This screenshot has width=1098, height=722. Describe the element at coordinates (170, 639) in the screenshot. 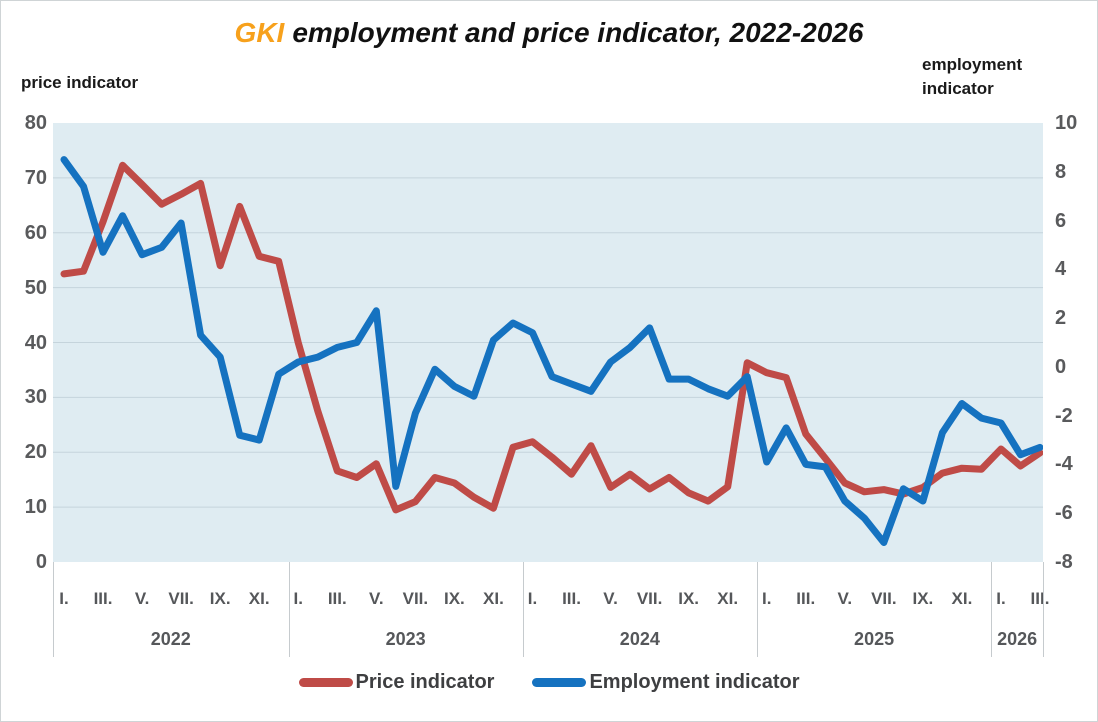

I see `year-label: 2022` at that location.